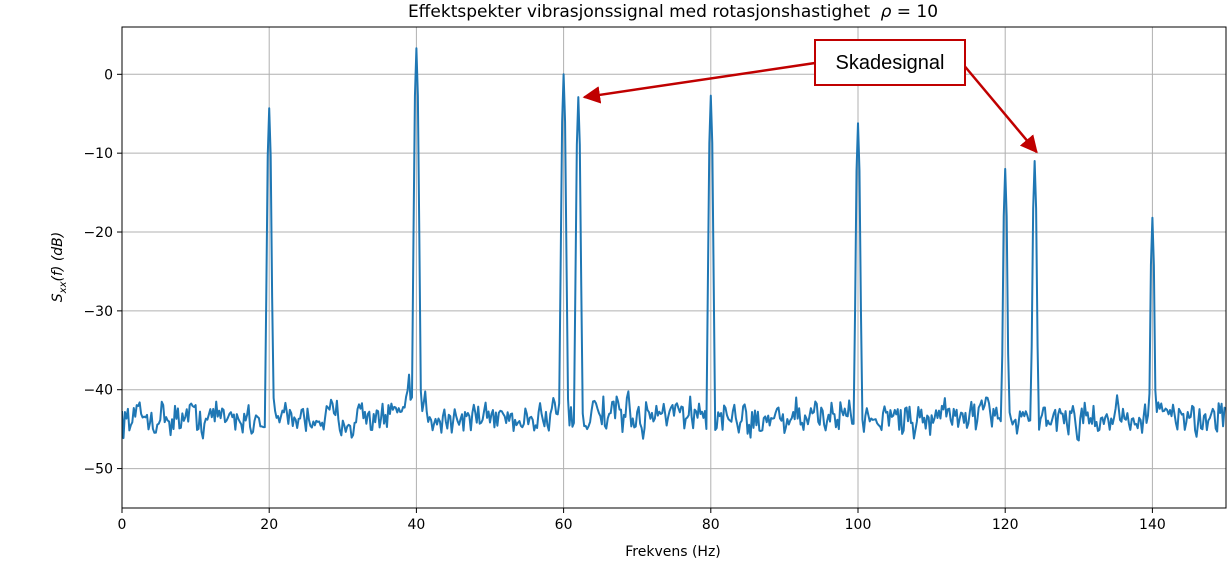  I want to click on x-tick-label: 0, so click(122, 525).